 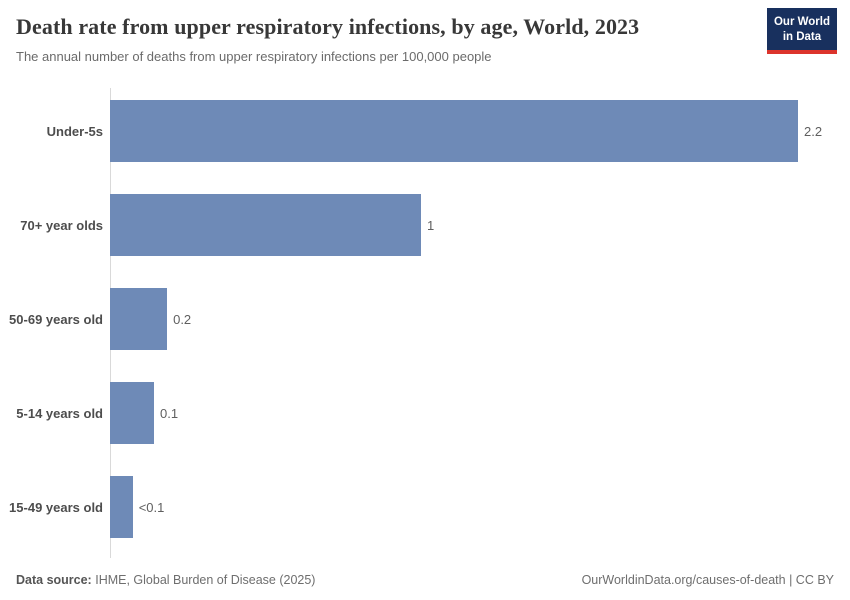 I want to click on bar-value-label: 0.2, so click(x=182, y=319).